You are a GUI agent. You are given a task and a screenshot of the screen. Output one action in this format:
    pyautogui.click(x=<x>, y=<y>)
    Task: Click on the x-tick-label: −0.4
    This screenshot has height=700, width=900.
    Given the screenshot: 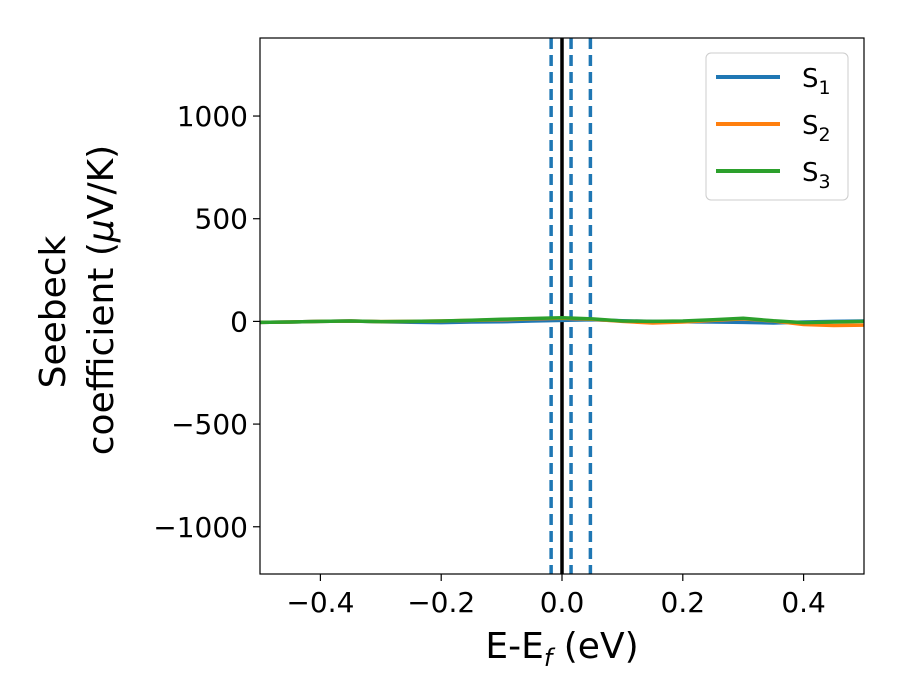 What is the action you would take?
    pyautogui.click(x=320, y=602)
    